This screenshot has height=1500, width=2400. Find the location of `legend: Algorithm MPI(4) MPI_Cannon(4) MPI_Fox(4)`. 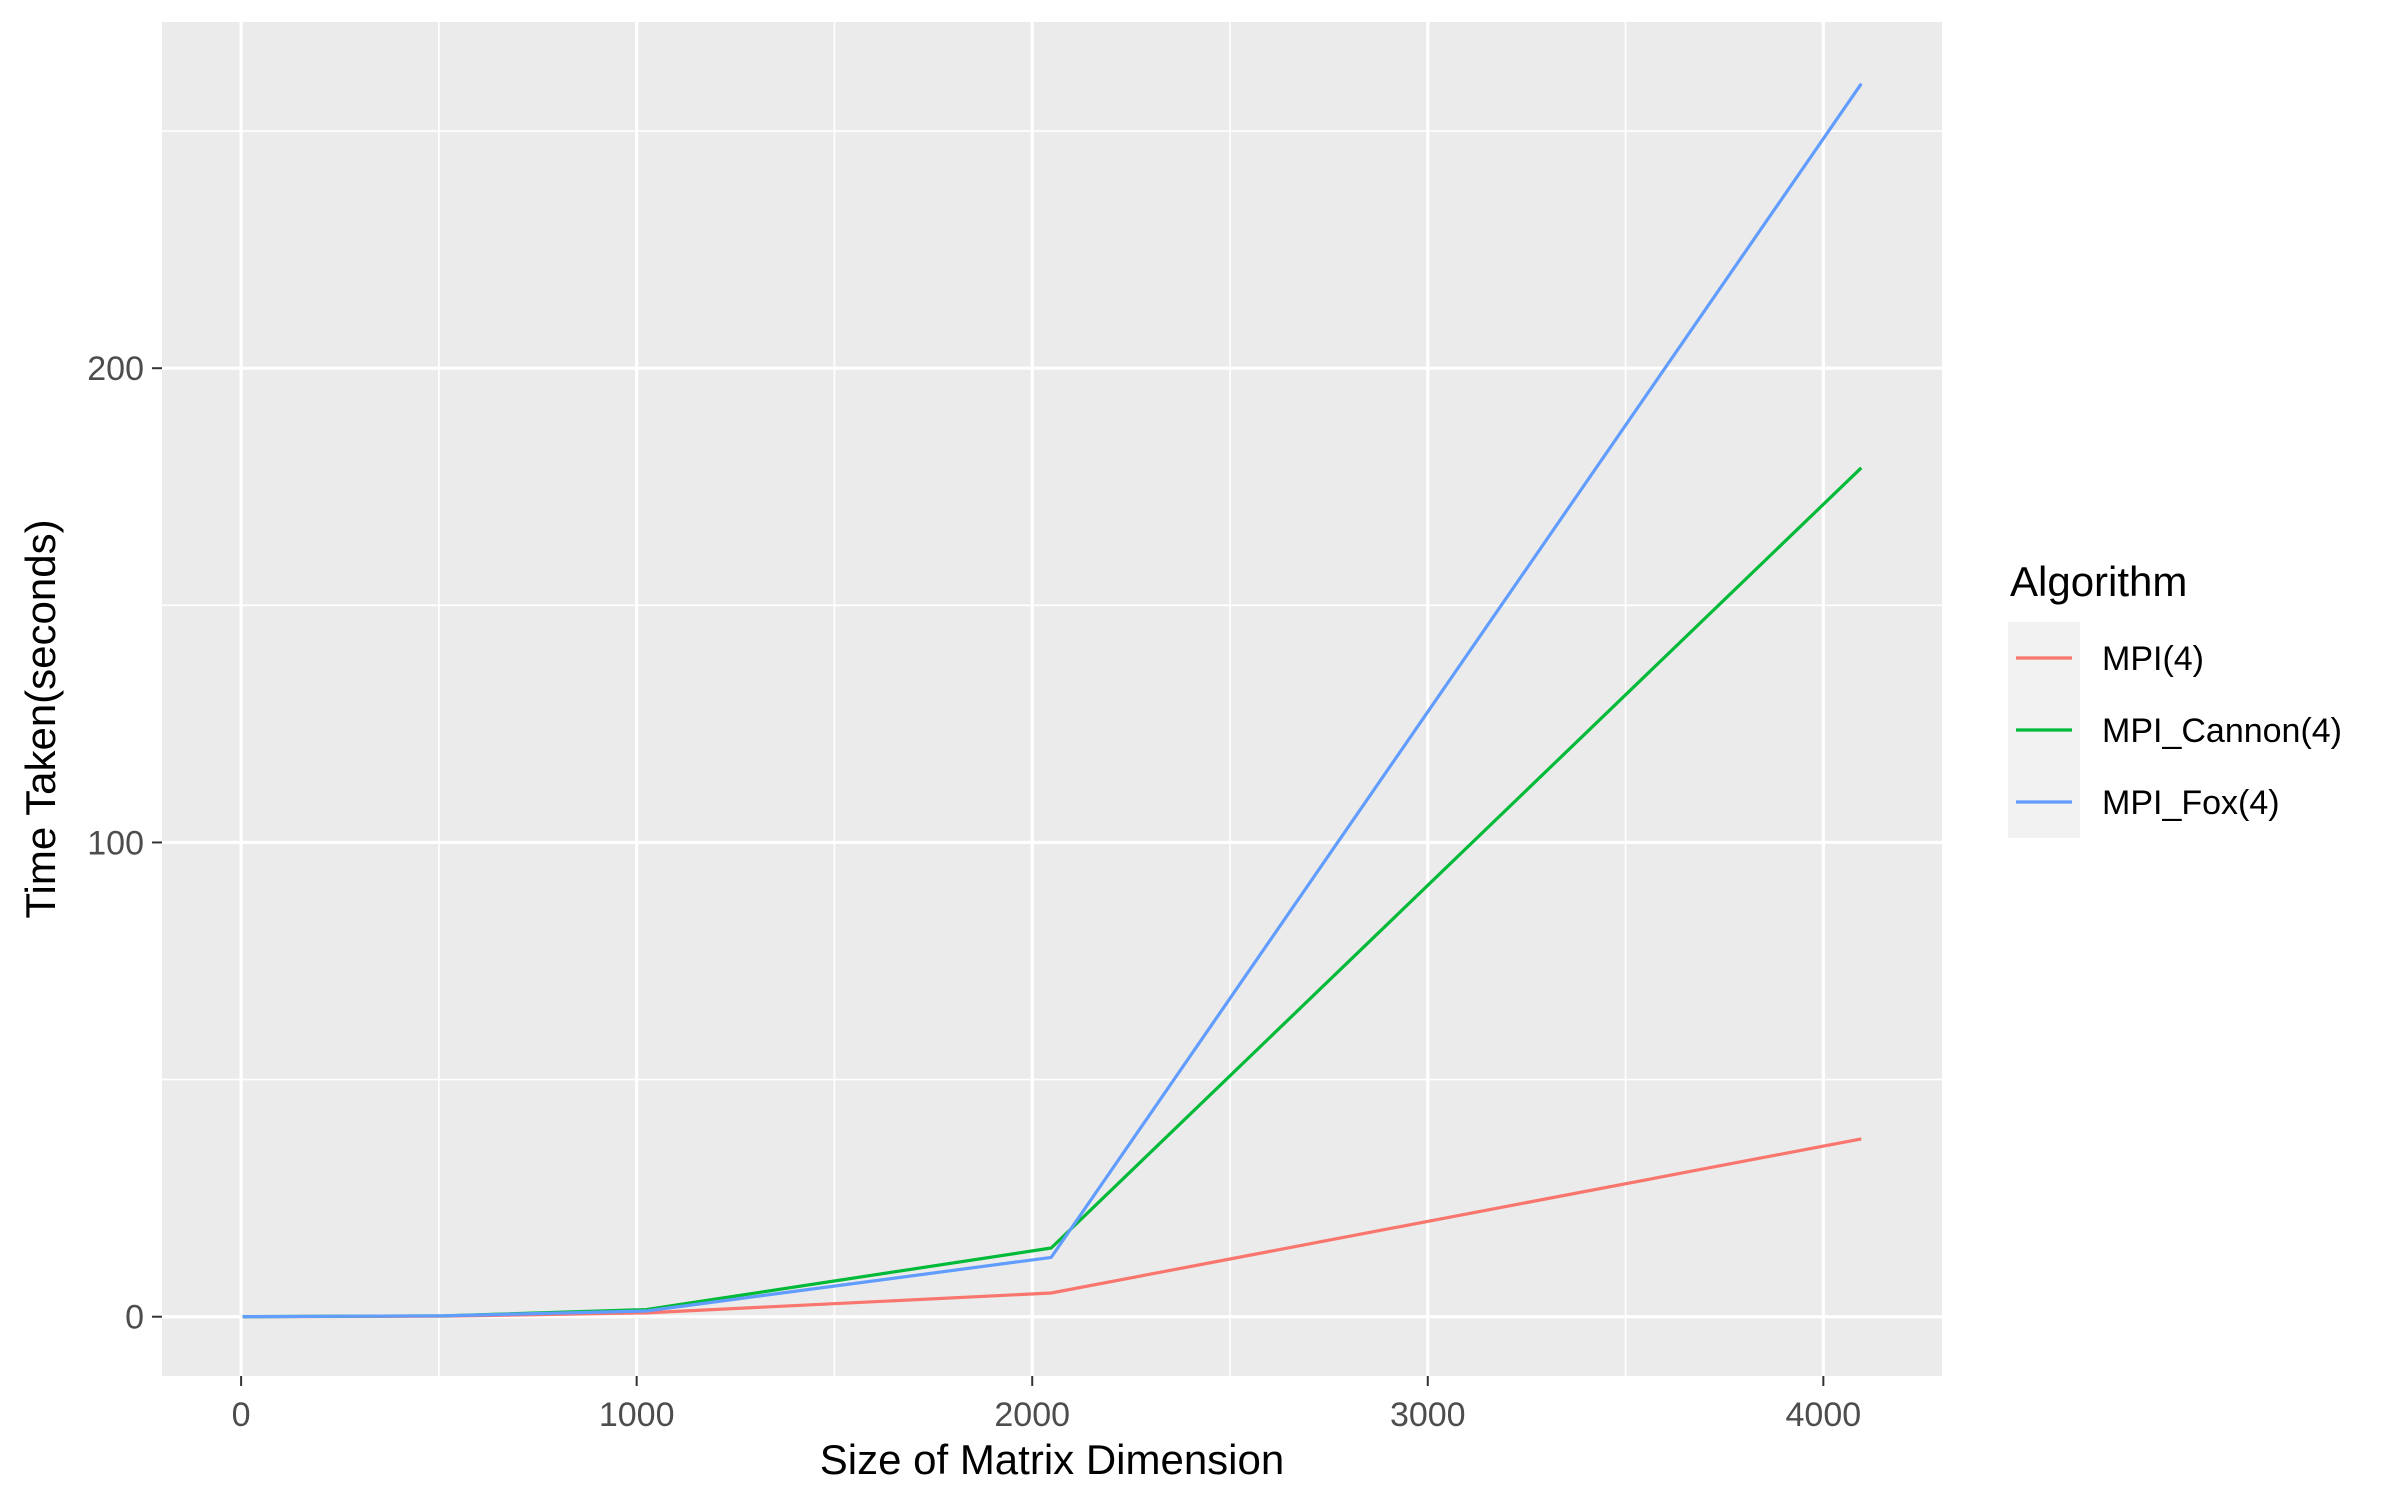

legend: Algorithm MPI(4) MPI_Cannon(4) MPI_Fox(4) is located at coordinates (2175, 698).